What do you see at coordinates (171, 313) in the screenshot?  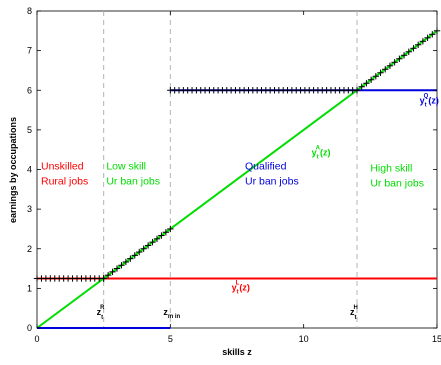 I see `threshold-label-1: zm in` at bounding box center [171, 313].